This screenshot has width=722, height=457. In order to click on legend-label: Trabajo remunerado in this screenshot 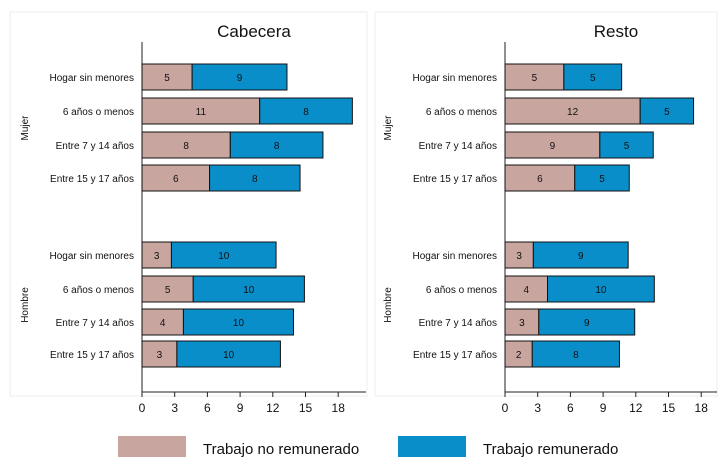, I will do `click(550, 449)`.